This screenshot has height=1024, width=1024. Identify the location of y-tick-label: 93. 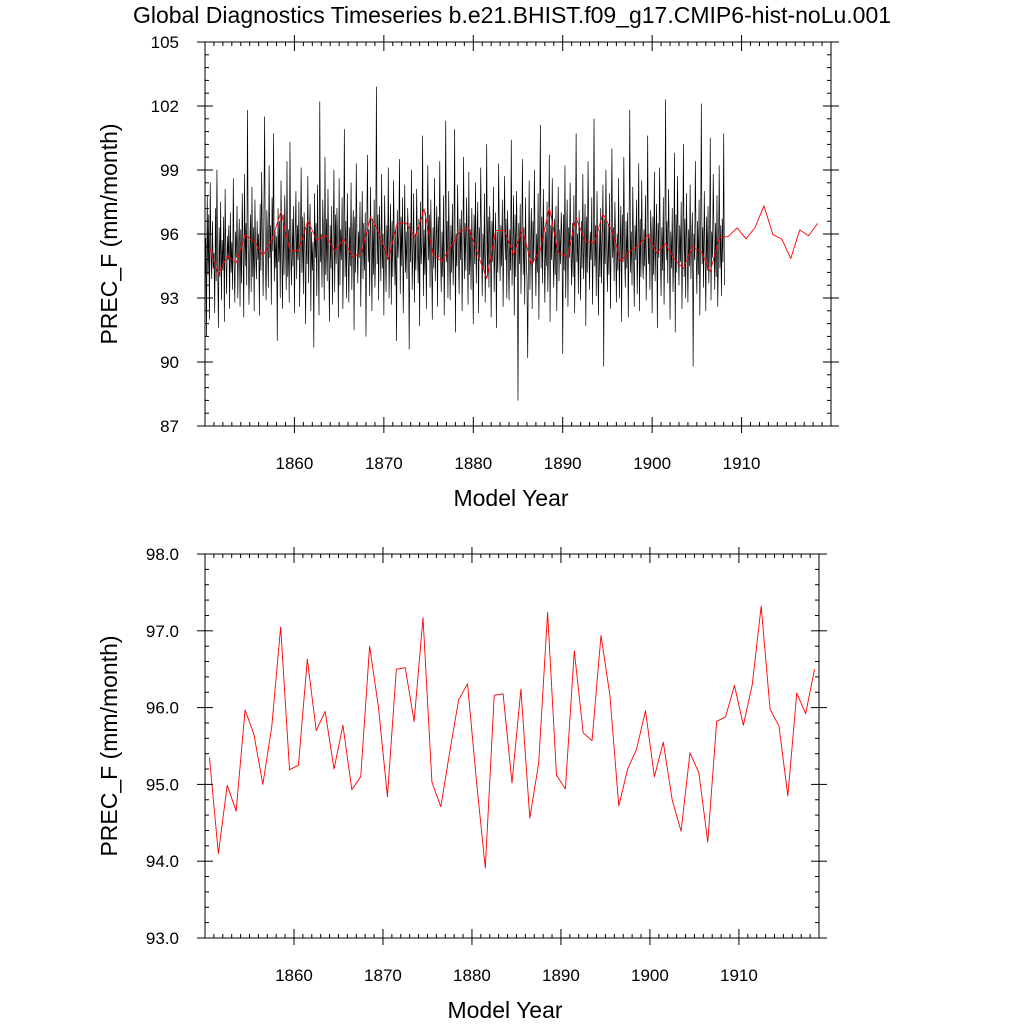
(169, 298).